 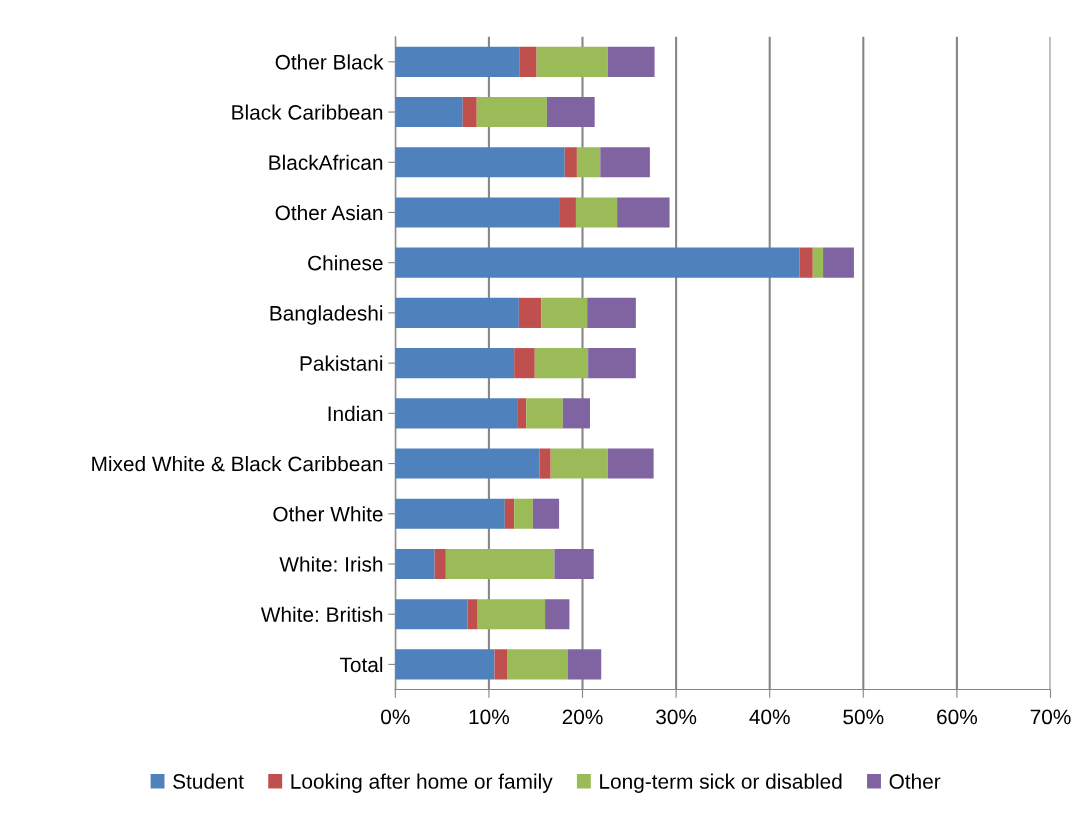 What do you see at coordinates (329, 212) in the screenshot?
I see `y-tick-label: Other Asian` at bounding box center [329, 212].